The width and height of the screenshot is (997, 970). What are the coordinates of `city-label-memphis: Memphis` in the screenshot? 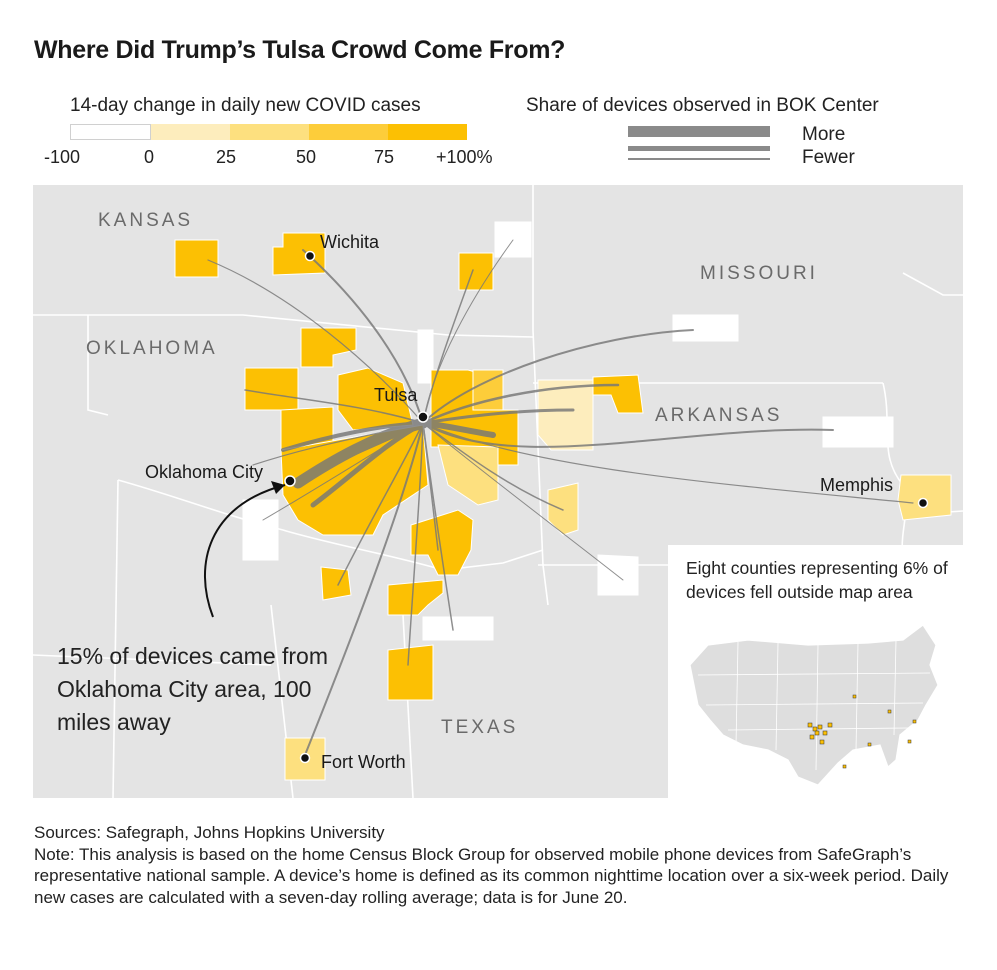 It's located at (857, 485).